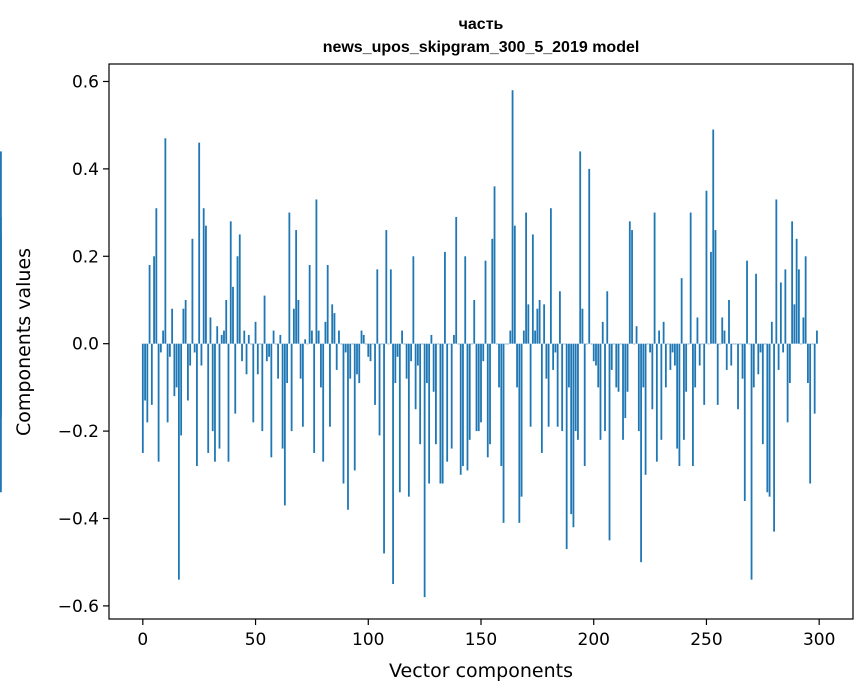 This screenshot has width=867, height=696. I want to click on x-axis-label: Vector components, so click(481, 671).